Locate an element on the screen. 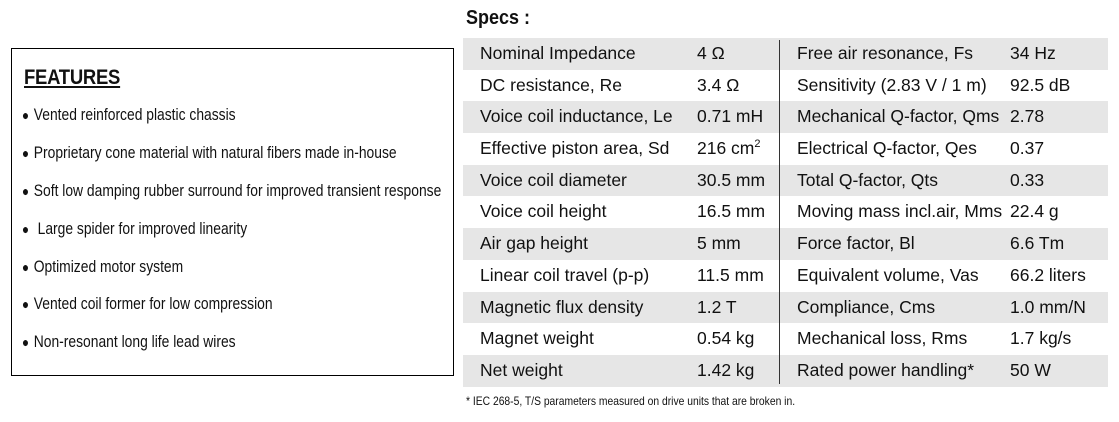 The image size is (1119, 422). feature-text: Vented coil former for low compression is located at coordinates (153, 304).